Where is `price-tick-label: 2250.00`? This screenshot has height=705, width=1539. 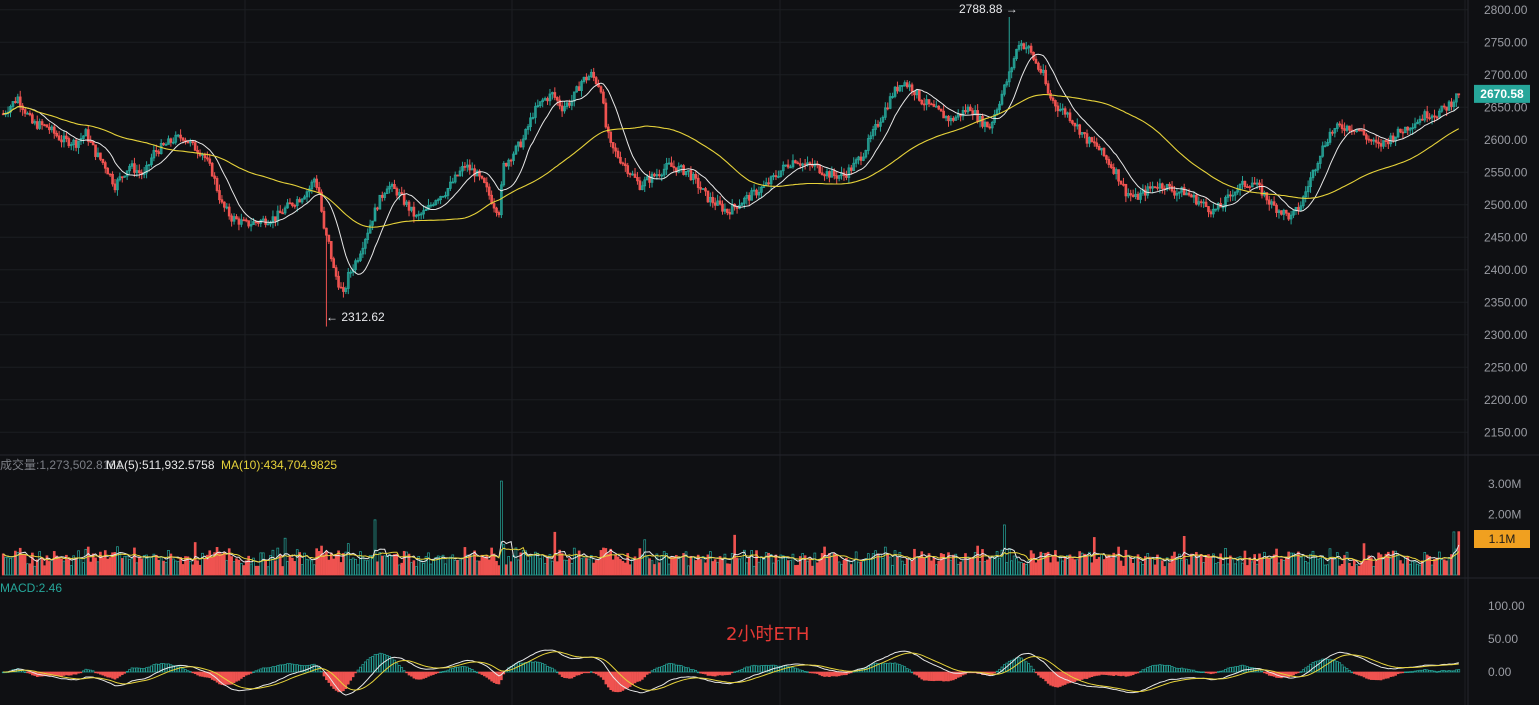 price-tick-label: 2250.00 is located at coordinates (1506, 367).